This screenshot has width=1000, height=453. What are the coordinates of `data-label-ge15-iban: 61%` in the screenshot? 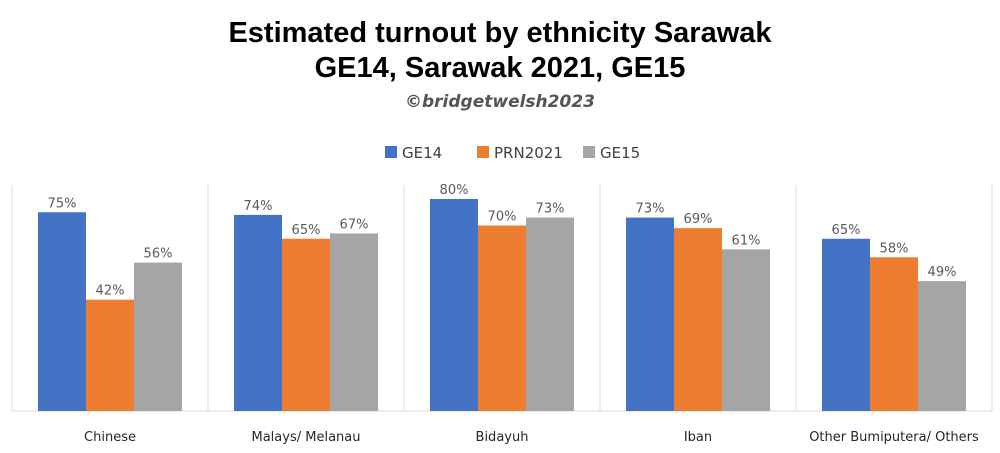 It's located at (746, 240).